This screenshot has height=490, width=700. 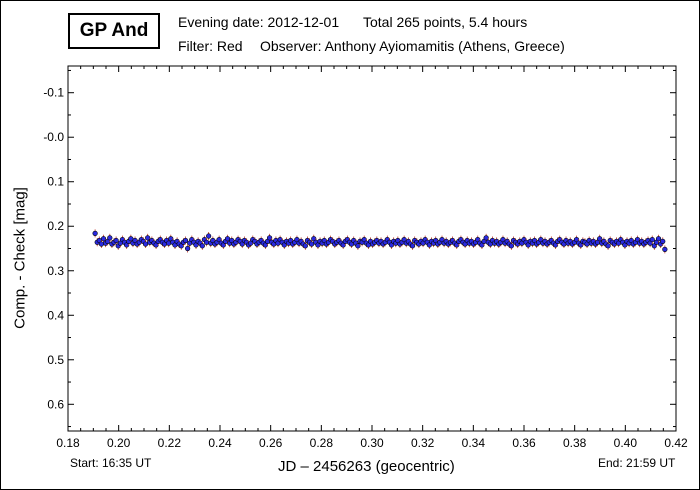 What do you see at coordinates (53, 137) in the screenshot?
I see `y-tick-label: -0.0` at bounding box center [53, 137].